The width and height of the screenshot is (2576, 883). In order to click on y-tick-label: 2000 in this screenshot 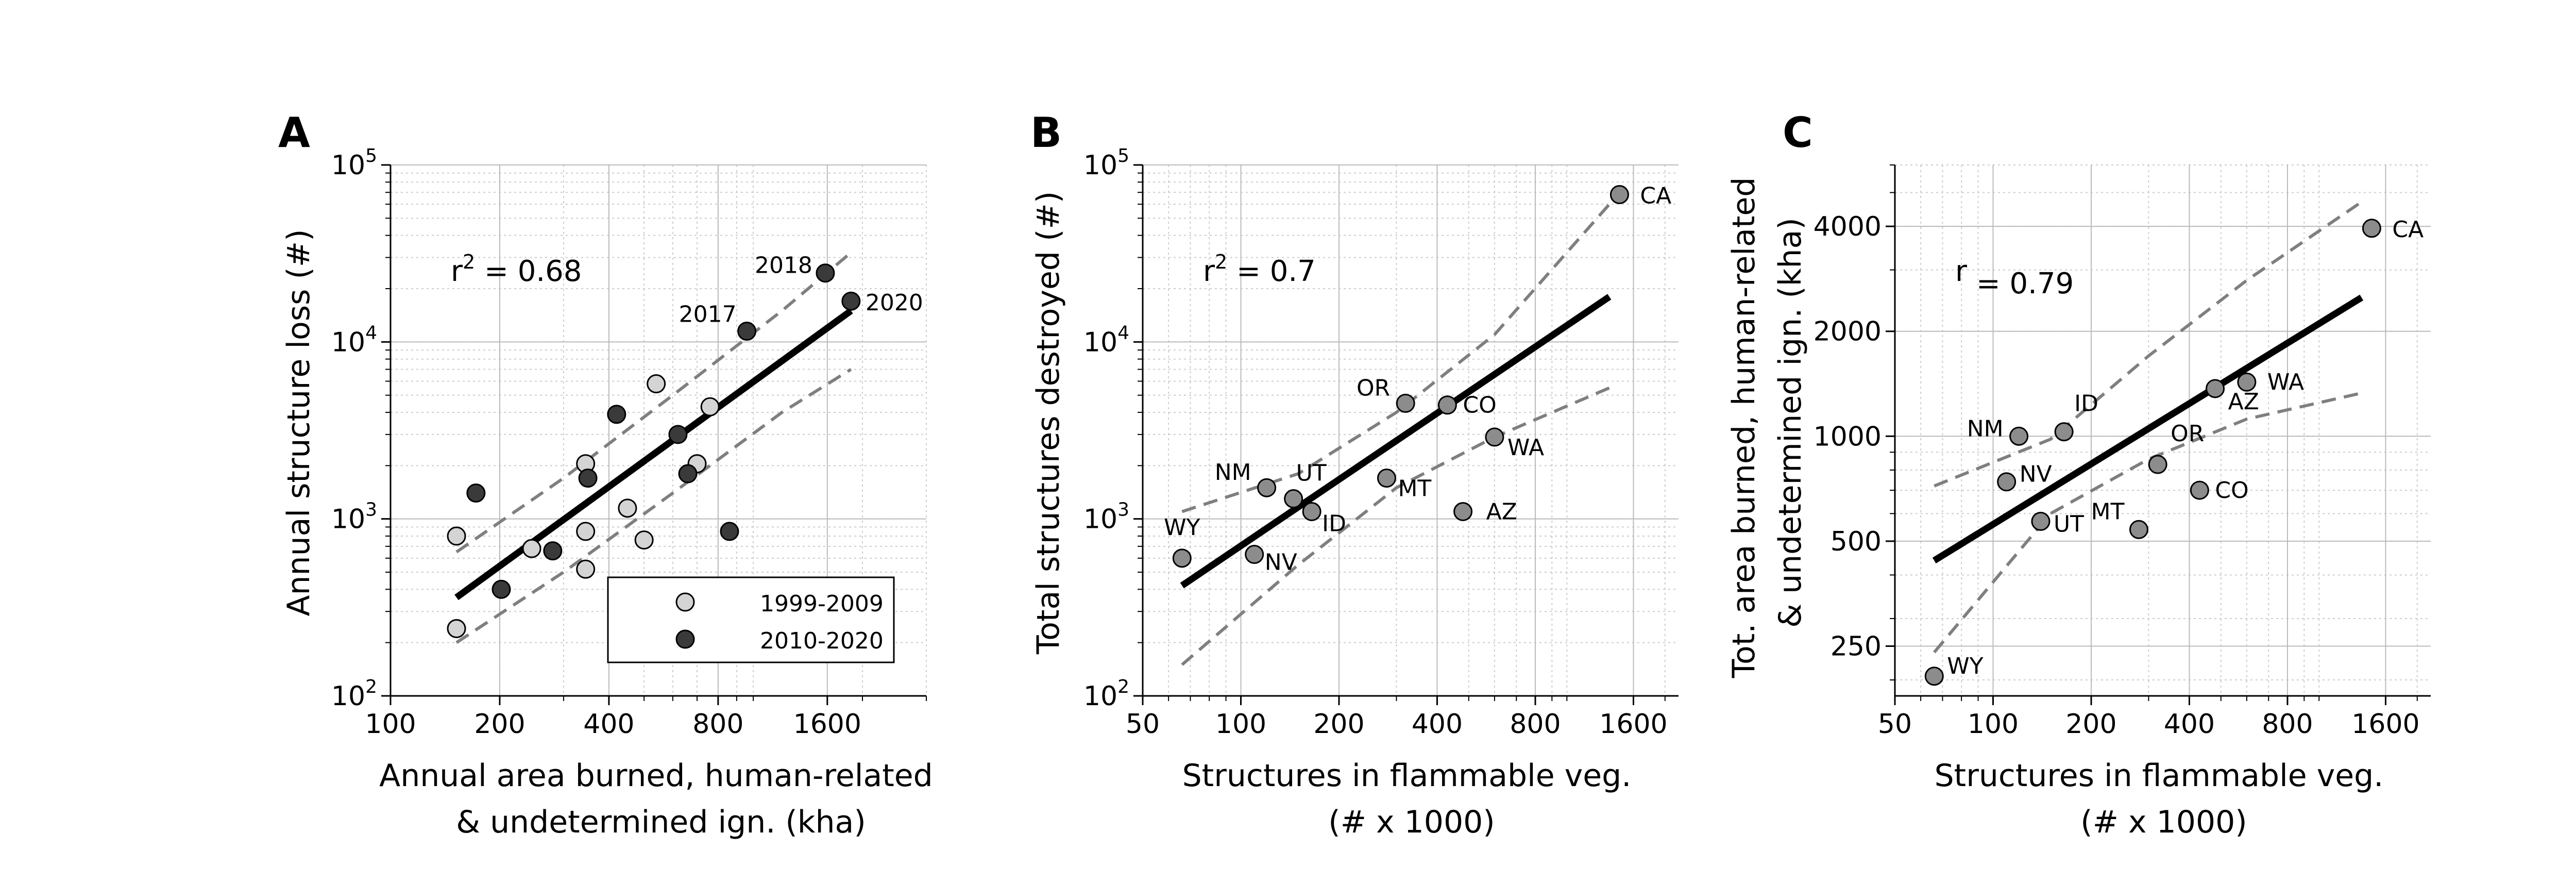, I will do `click(1848, 331)`.